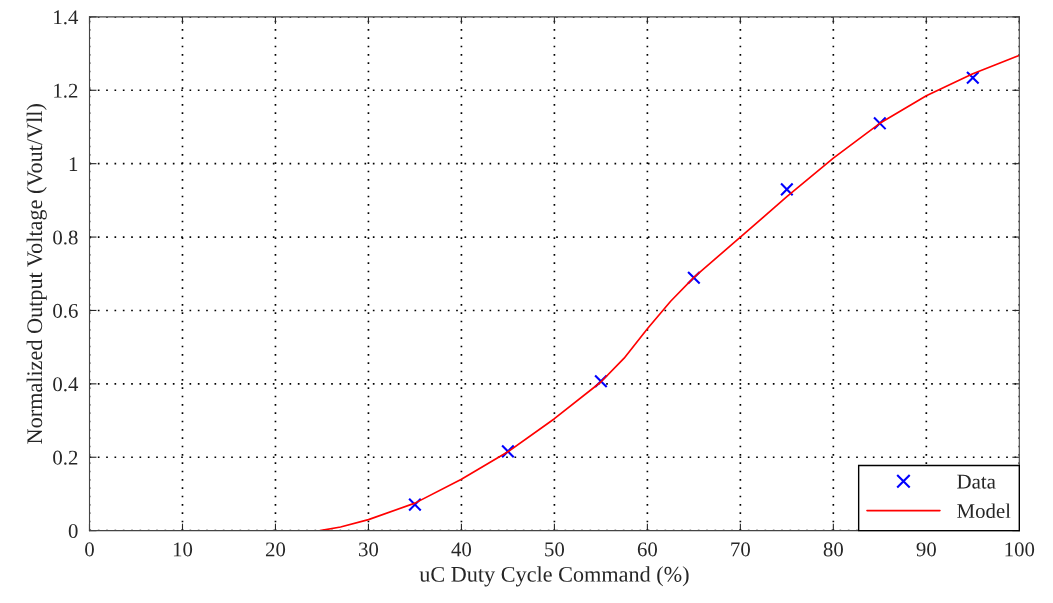 This screenshot has width=1053, height=603. Describe the element at coordinates (647, 549) in the screenshot. I see `x-tick-label: 60` at that location.